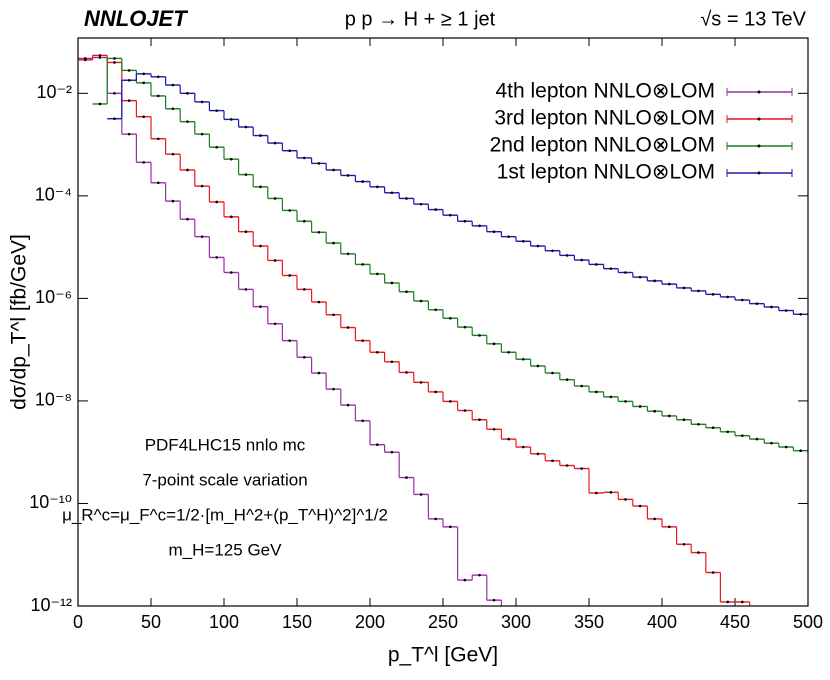 The width and height of the screenshot is (830, 680). Describe the element at coordinates (224, 622) in the screenshot. I see `x-tick-label: 100` at that location.